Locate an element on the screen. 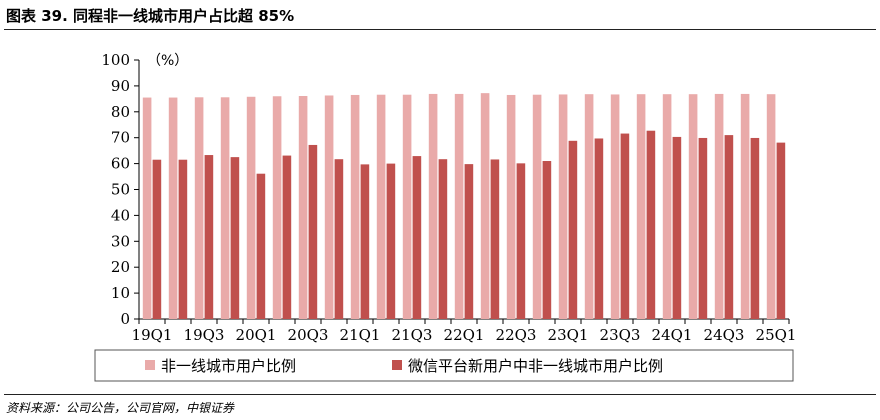 This screenshot has height=420, width=880. y-tick-label: 90 is located at coordinates (120, 86).